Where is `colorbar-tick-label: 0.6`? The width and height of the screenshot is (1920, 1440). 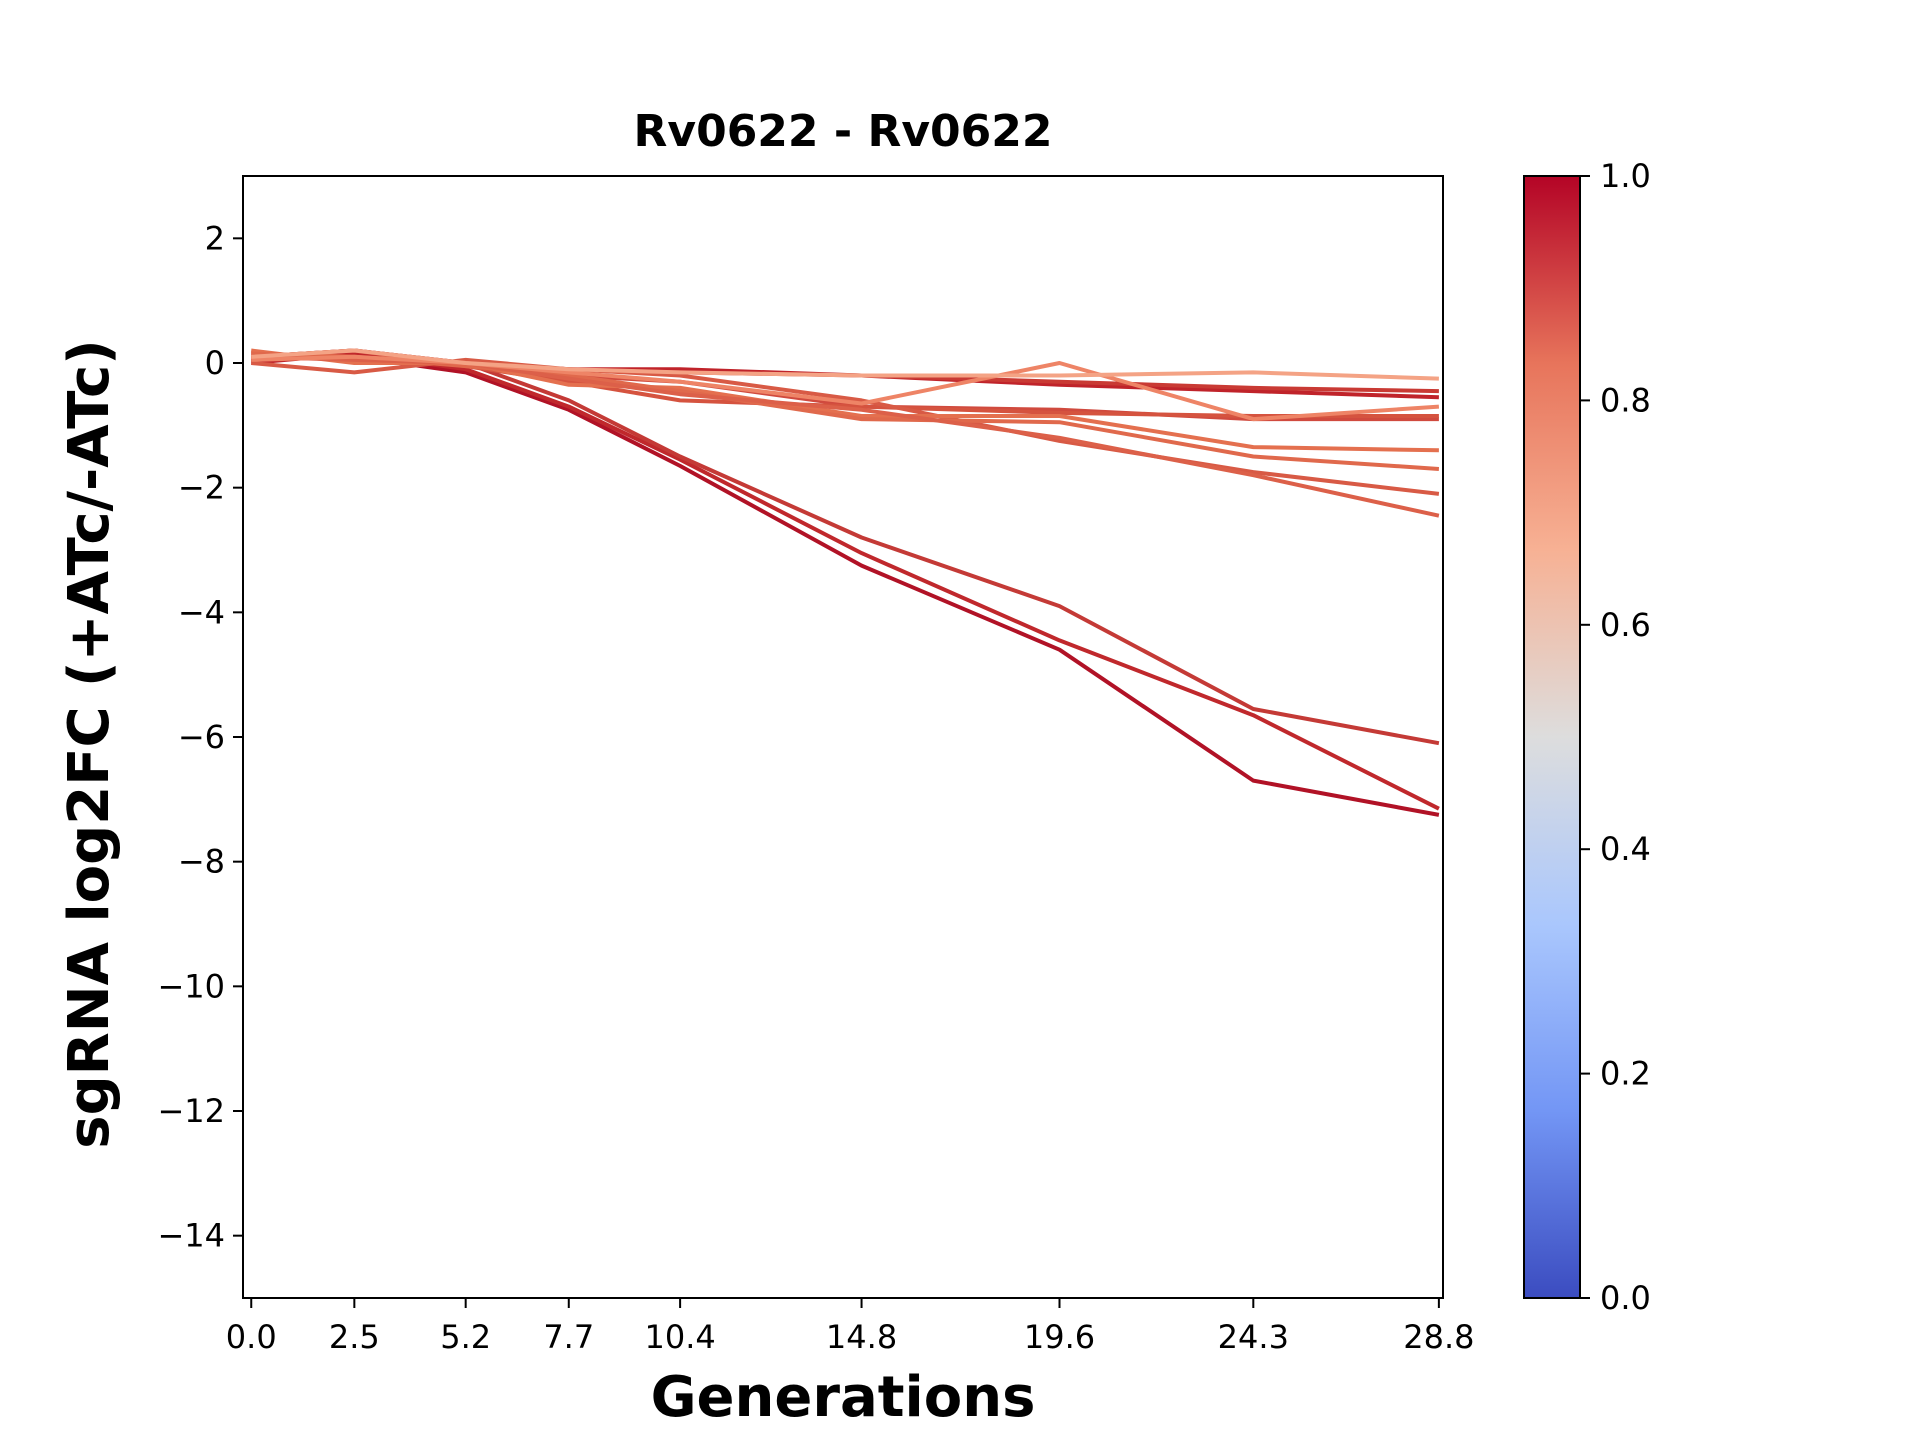
colorbar-tick-label: 0.6 is located at coordinates (1625, 625).